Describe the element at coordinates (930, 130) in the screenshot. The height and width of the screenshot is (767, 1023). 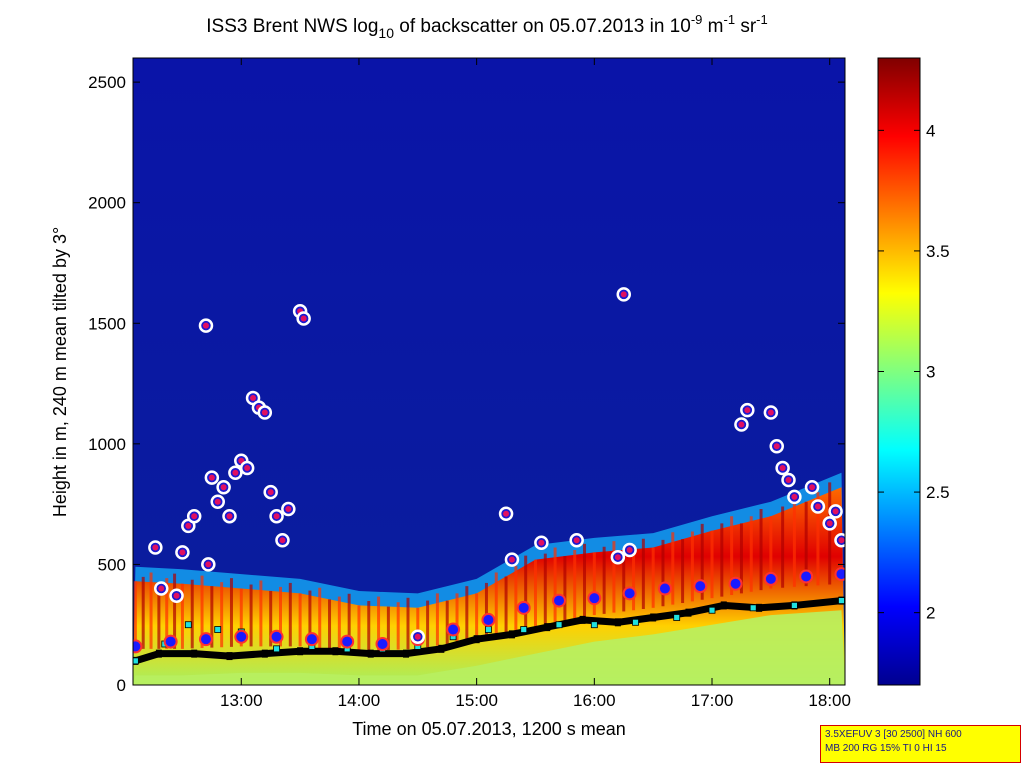
I see `colorbar-tick-label: 4` at that location.